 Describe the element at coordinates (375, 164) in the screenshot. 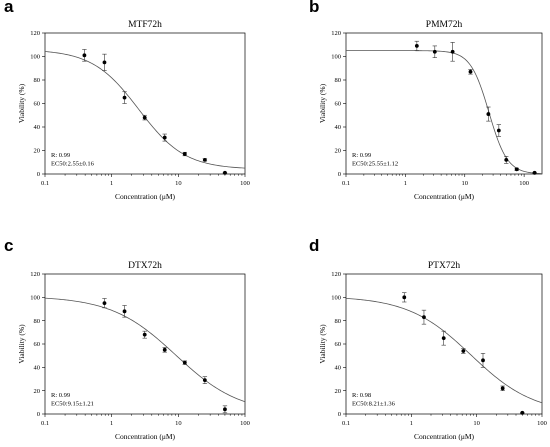

I see `ec50-annotation: EC50:25.55±1.12` at that location.